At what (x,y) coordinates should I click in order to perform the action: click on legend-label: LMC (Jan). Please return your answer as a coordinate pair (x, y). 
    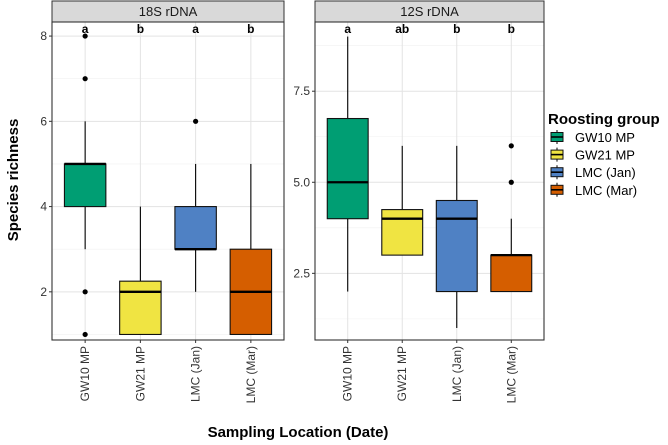
    Looking at the image, I should click on (605, 172).